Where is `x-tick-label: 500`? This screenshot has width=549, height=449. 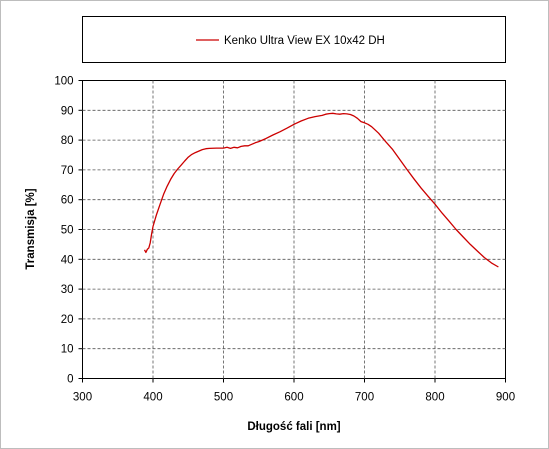 x-tick-label: 500 is located at coordinates (223, 398).